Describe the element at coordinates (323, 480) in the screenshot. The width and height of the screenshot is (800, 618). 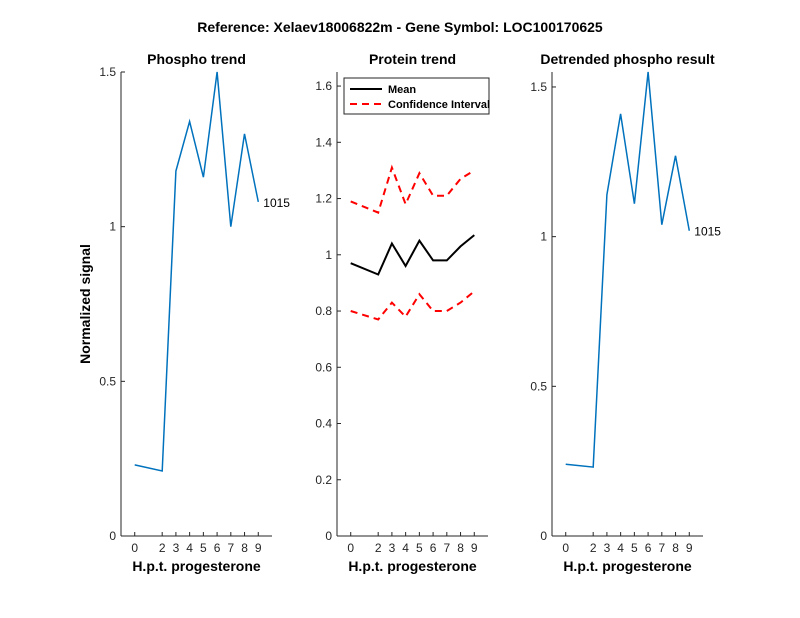
I see `y-tick-label: 0.2` at that location.